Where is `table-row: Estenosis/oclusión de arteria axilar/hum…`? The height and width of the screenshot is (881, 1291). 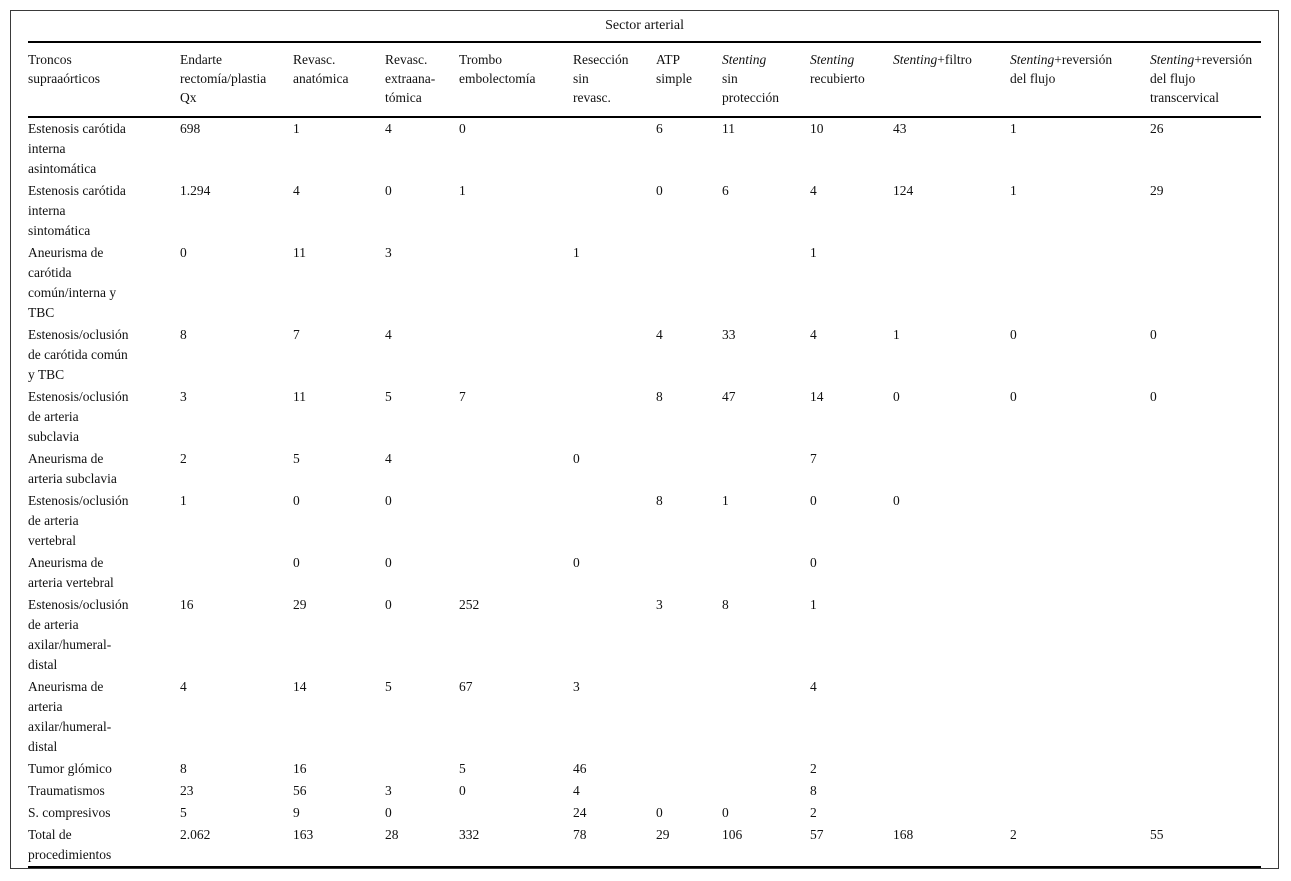
table-row: Estenosis/oclusión de arteria axilar/hum… is located at coordinates (644, 635).